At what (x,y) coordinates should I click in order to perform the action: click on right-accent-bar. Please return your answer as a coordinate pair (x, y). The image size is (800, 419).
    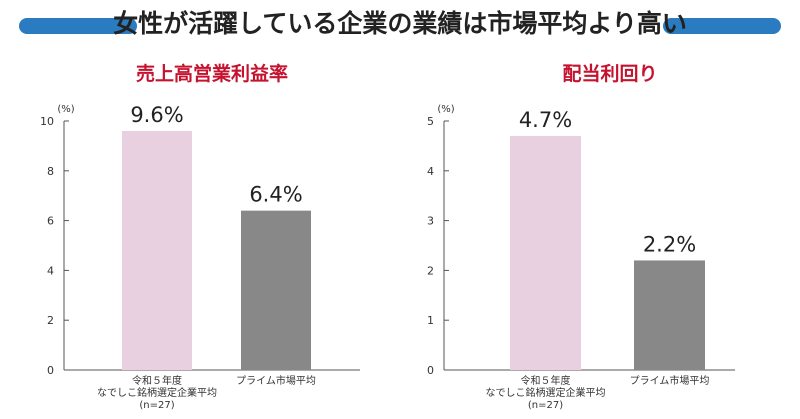
    Looking at the image, I should click on (722, 26).